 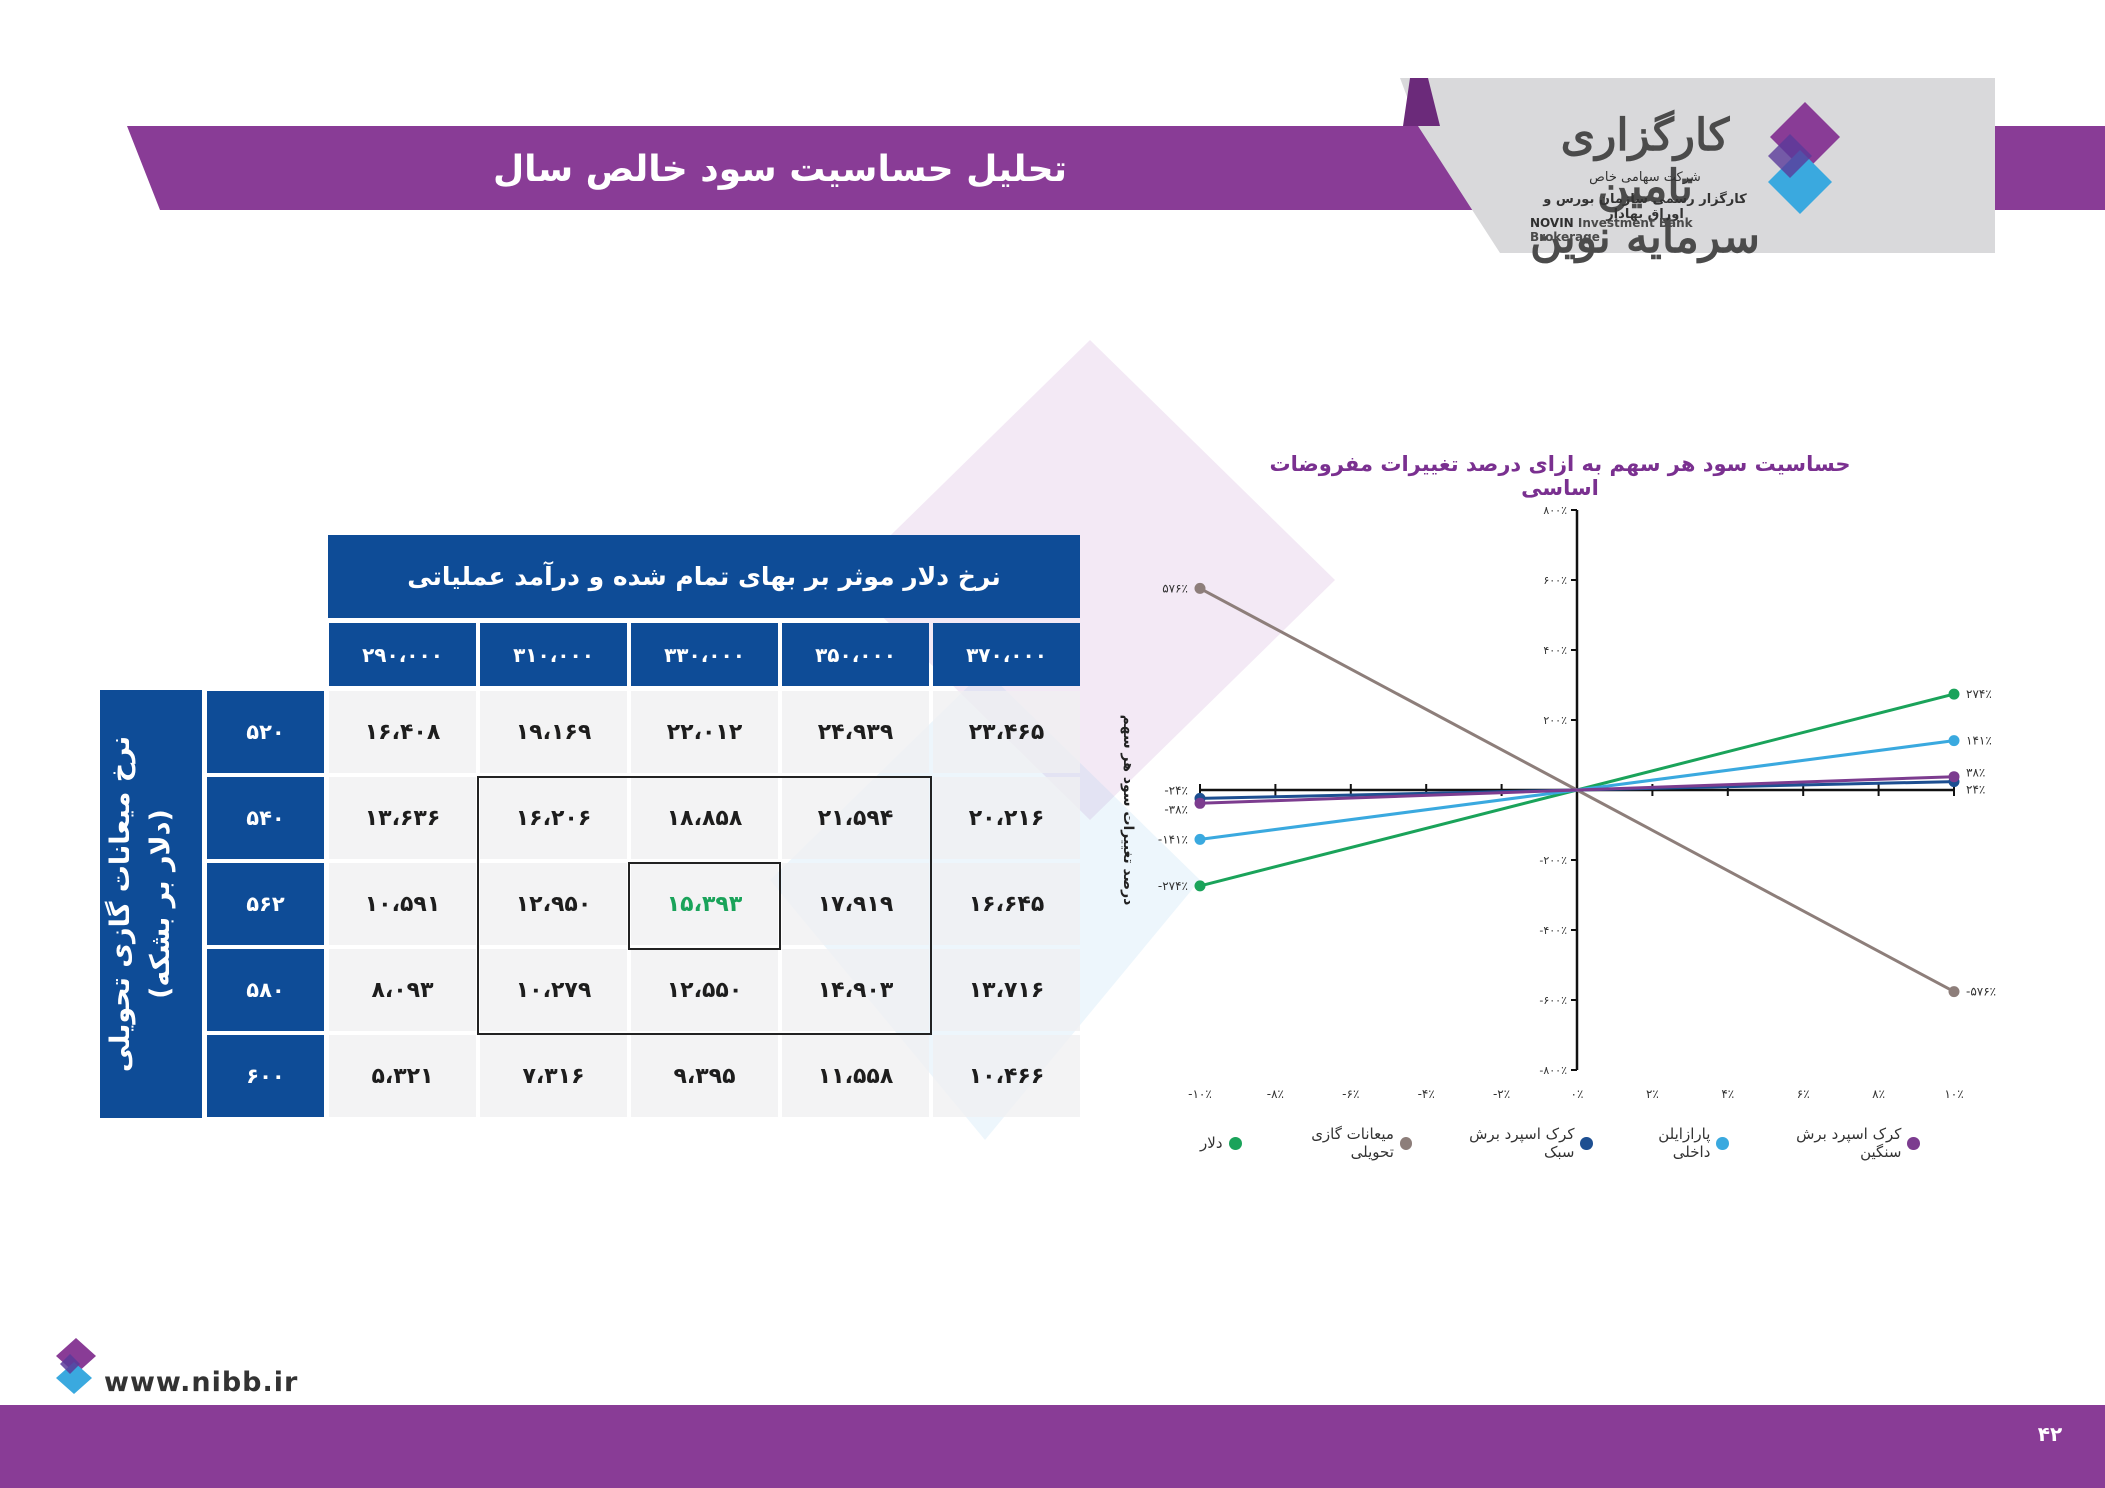 What do you see at coordinates (1200, 1094) in the screenshot?
I see `x-tick-label: -۱۰٪` at bounding box center [1200, 1094].